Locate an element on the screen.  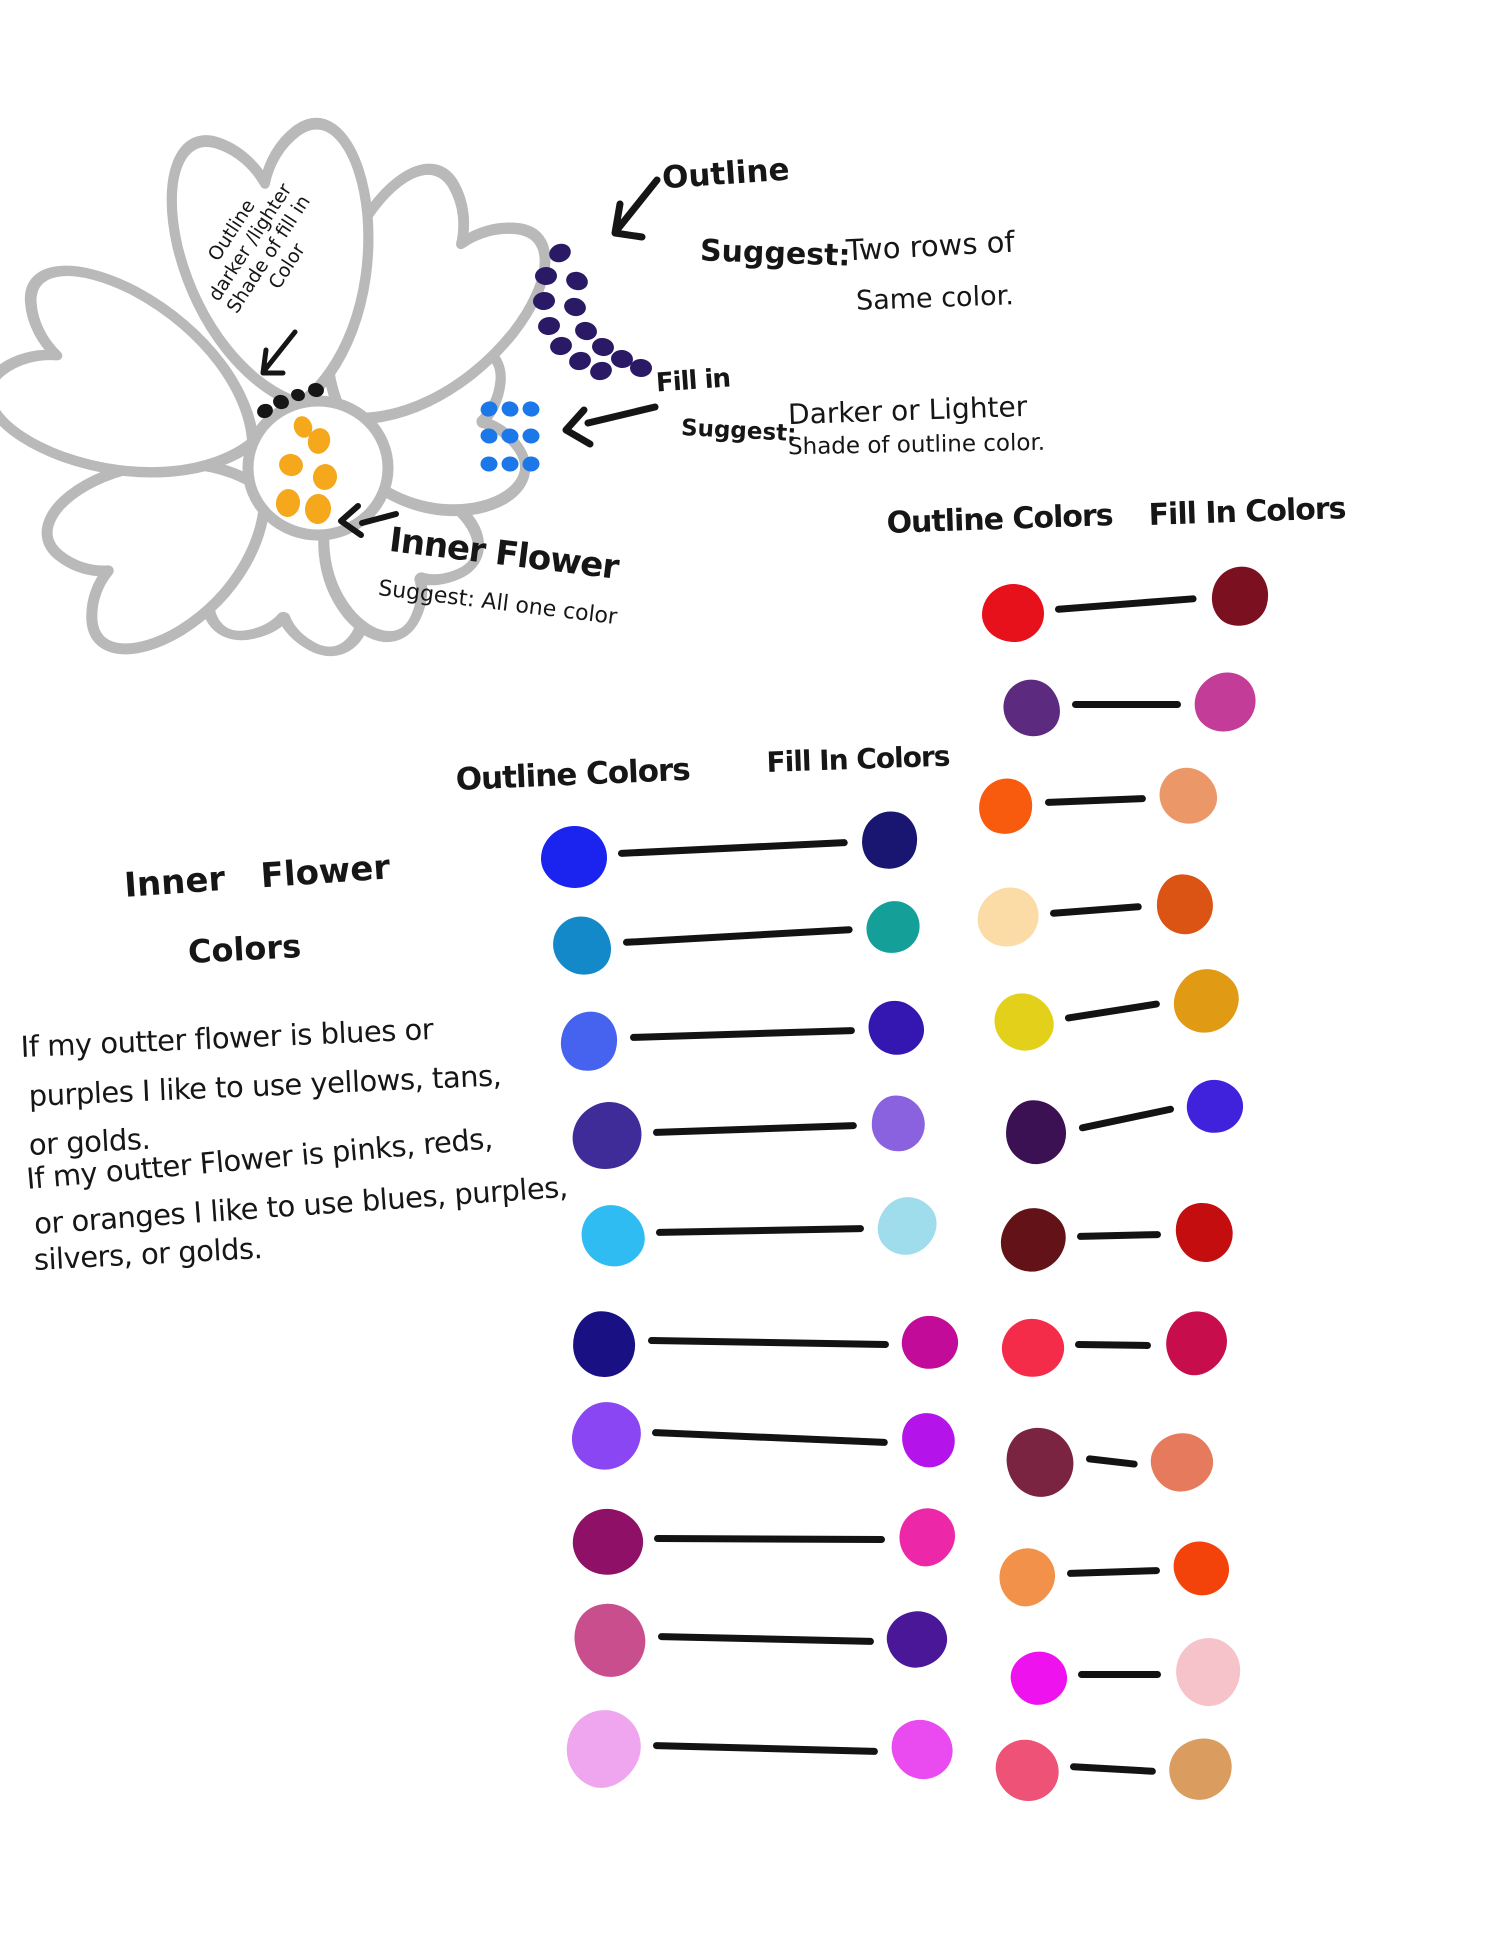
outline-note-line2: Same color. is located at coordinates (935, 298).